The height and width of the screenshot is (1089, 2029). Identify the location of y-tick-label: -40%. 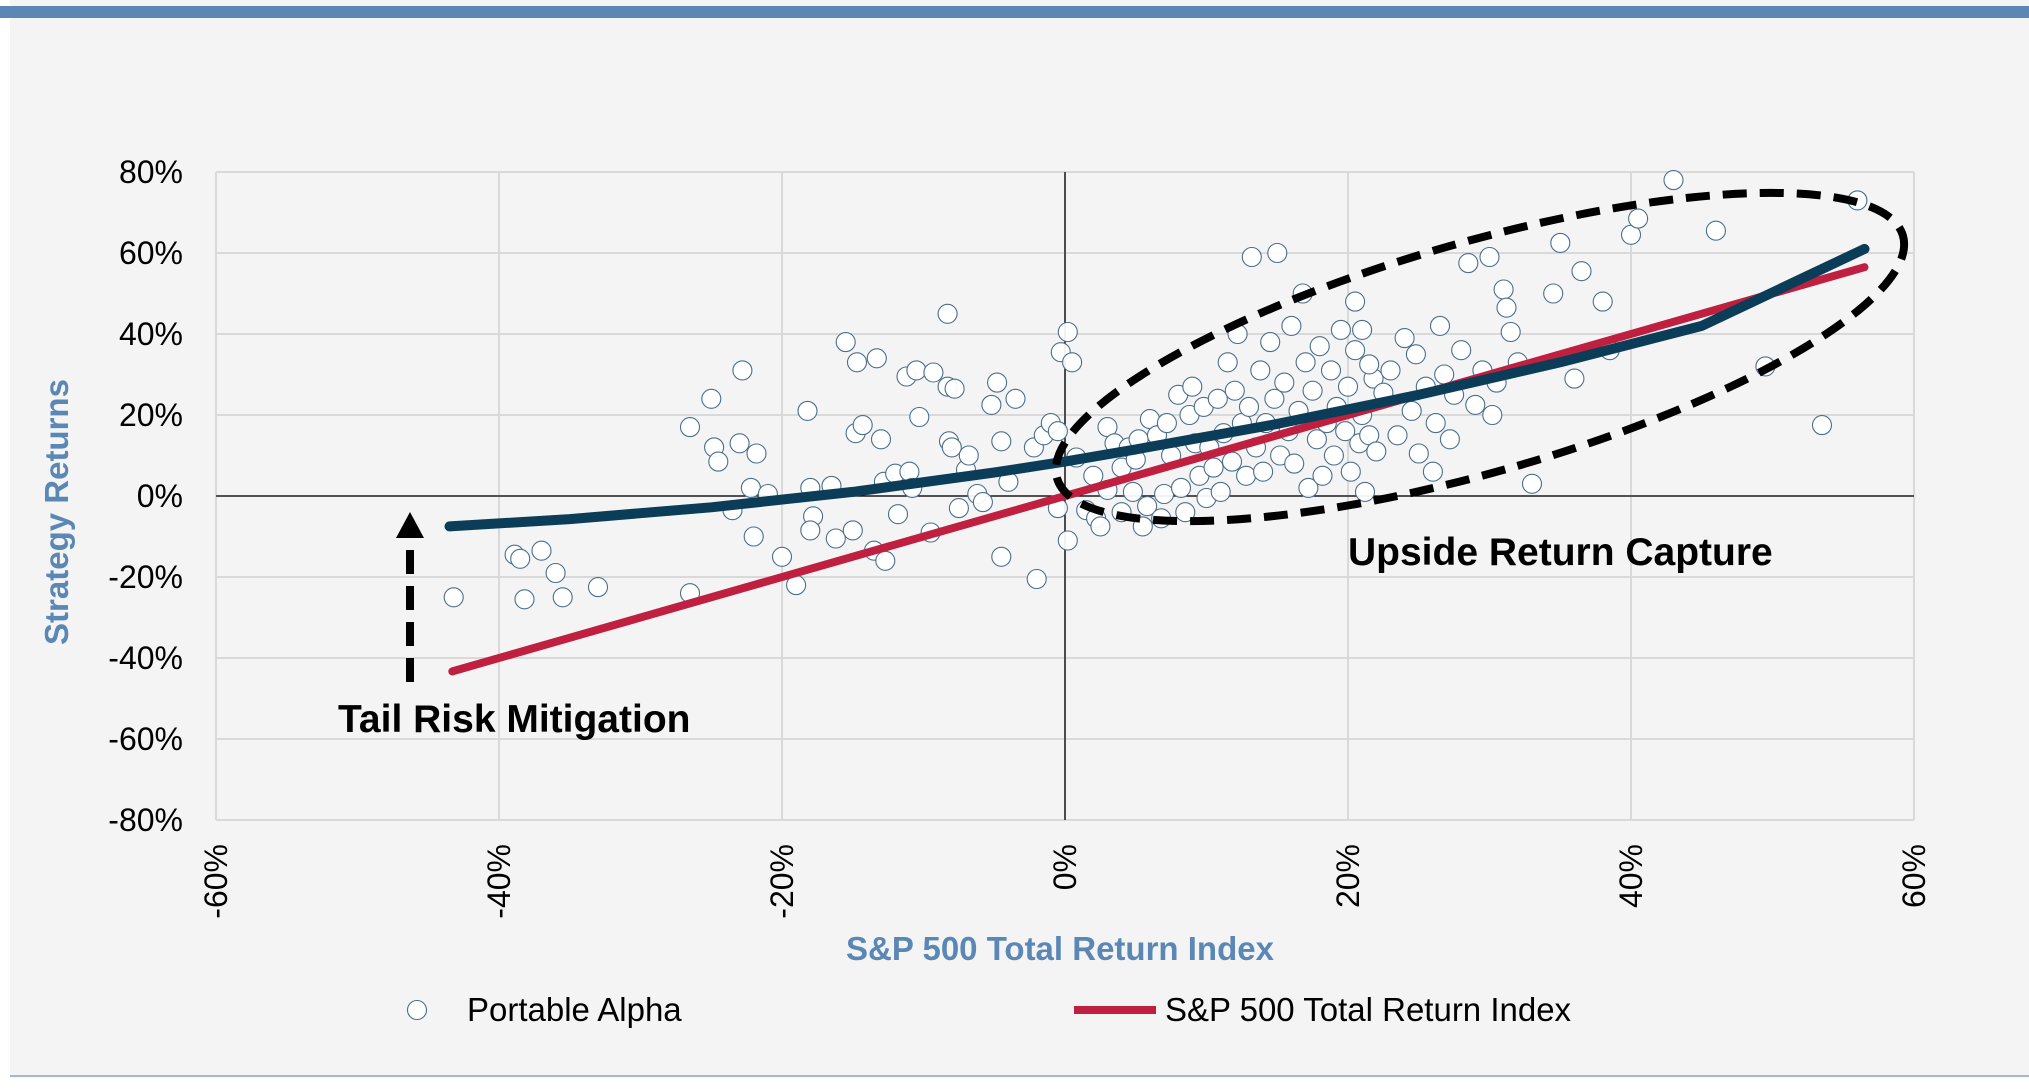
(145, 658).